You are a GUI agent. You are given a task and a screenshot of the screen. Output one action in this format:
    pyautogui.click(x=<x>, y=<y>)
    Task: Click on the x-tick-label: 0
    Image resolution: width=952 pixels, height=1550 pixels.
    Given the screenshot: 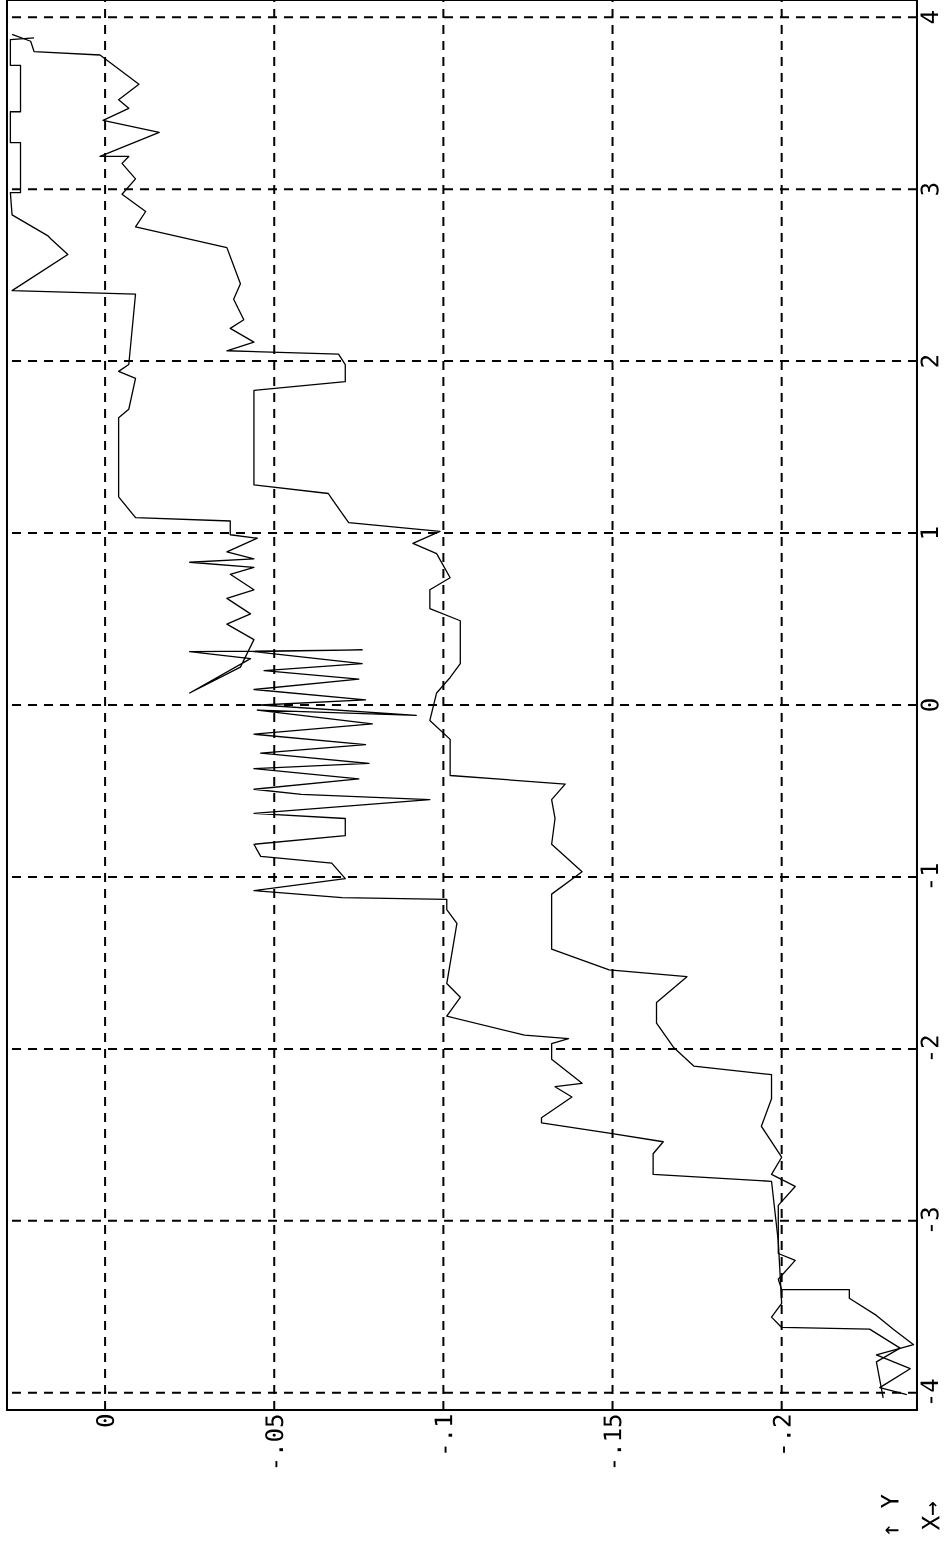 What is the action you would take?
    pyautogui.click(x=105, y=1421)
    